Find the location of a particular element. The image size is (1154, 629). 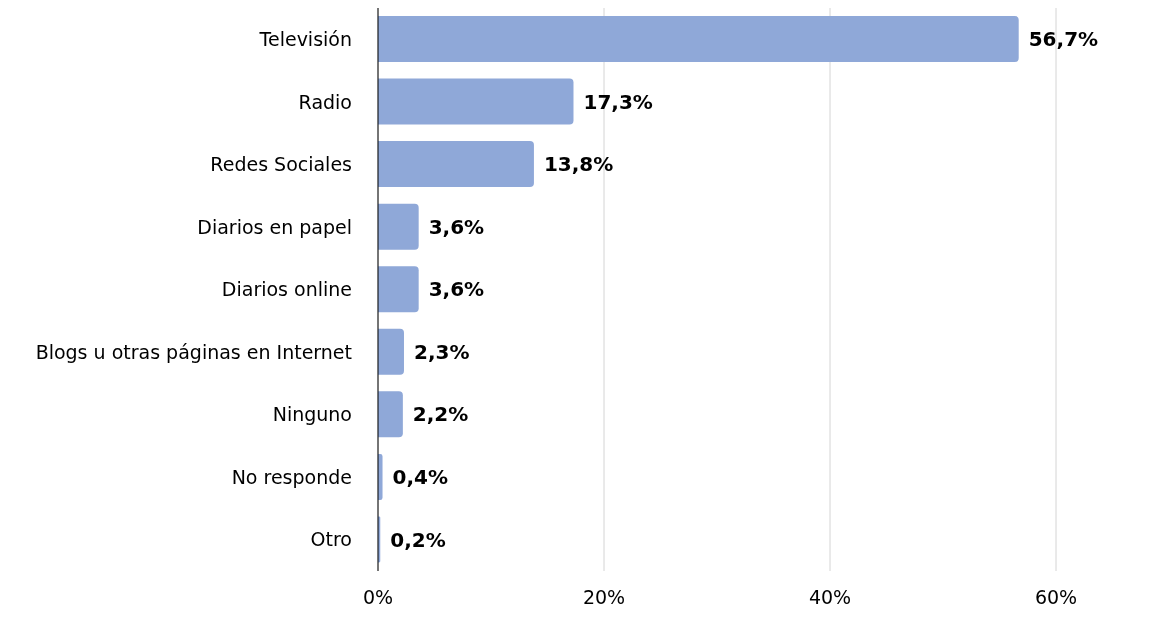

y-tick-label: Televisión is located at coordinates (305, 39).